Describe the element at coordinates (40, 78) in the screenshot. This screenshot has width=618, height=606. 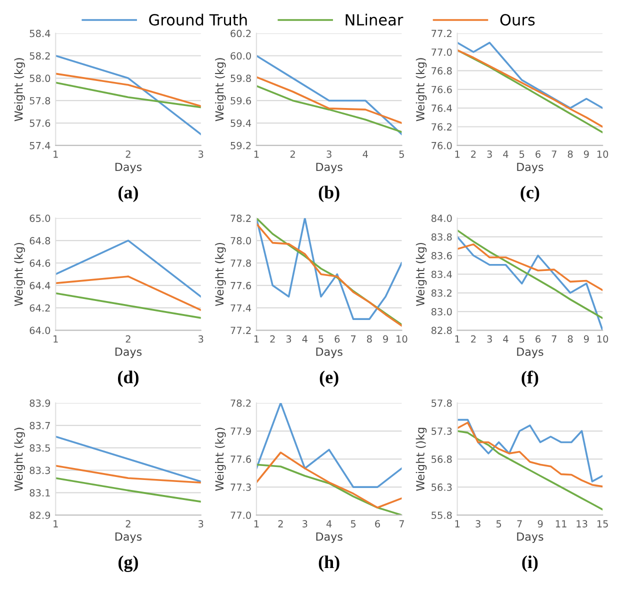
I see `y-tick-label: 58.0` at that location.